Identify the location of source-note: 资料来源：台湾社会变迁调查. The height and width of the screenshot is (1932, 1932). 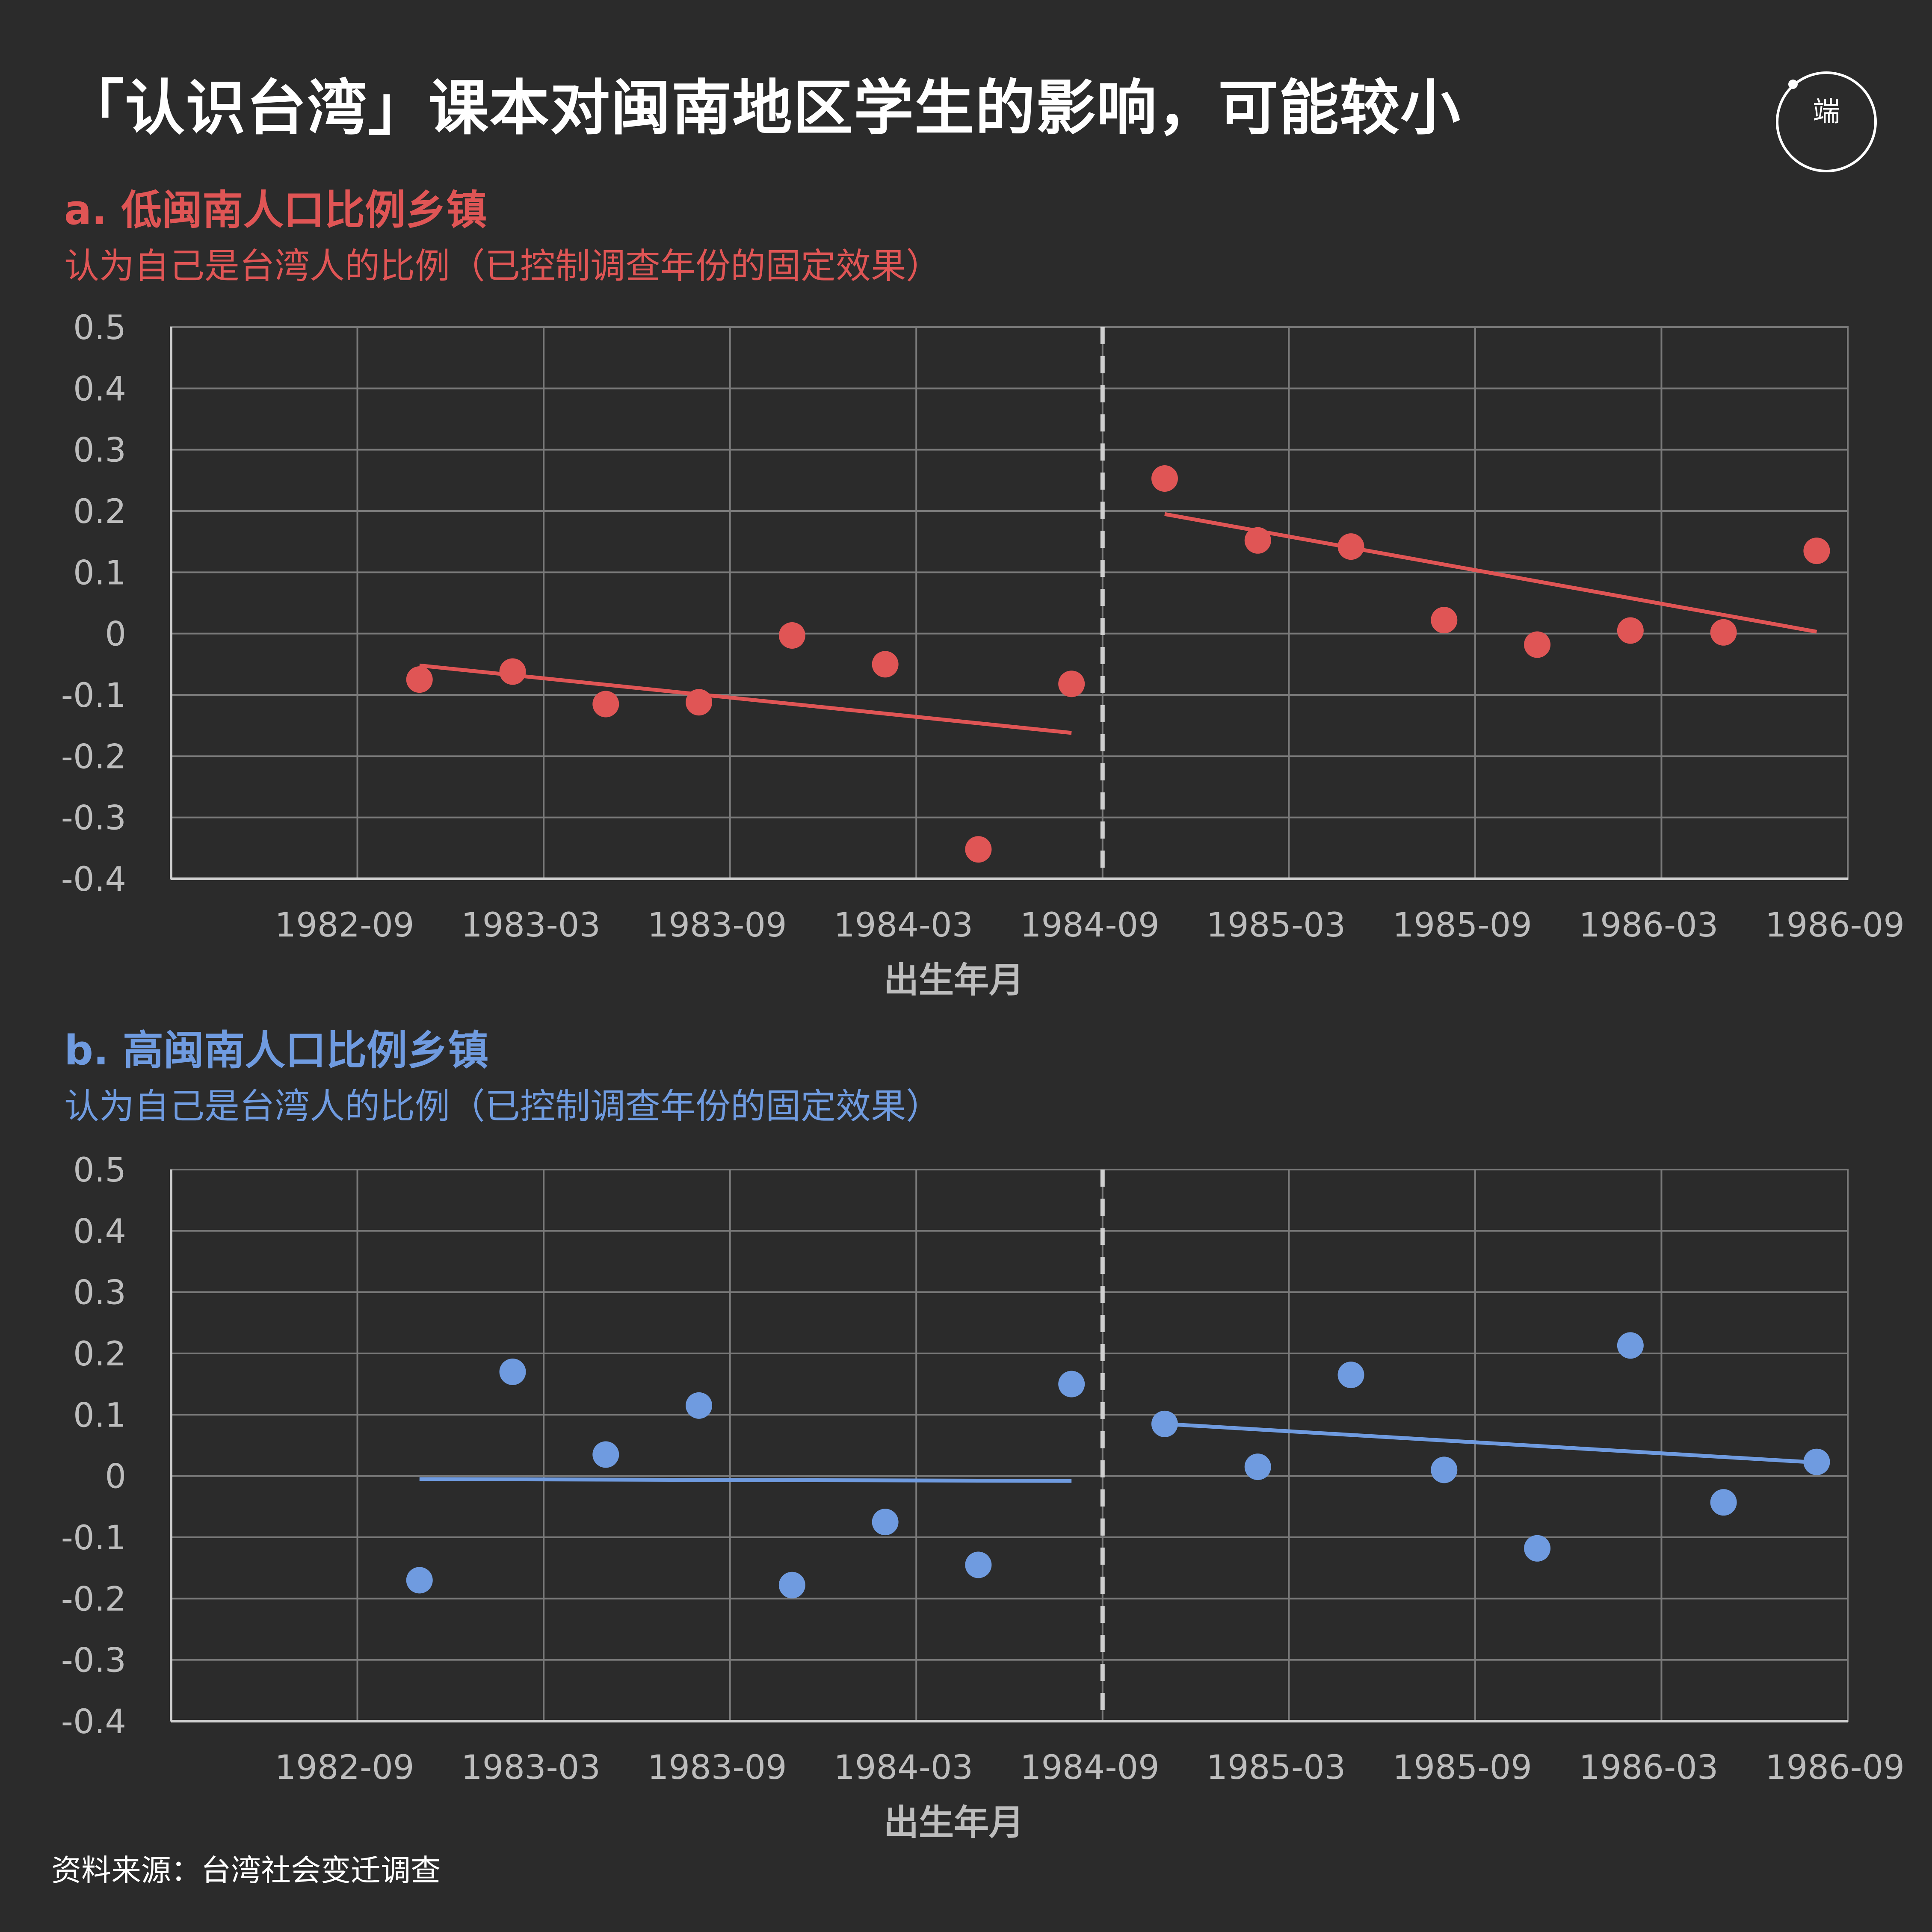
(246, 1870).